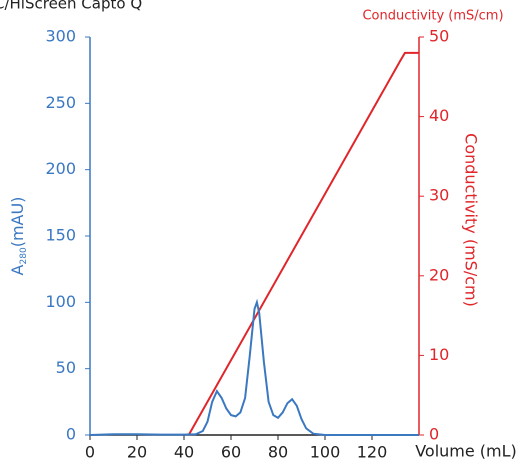  I want to click on y-tick-label: 0, so click(71, 434).